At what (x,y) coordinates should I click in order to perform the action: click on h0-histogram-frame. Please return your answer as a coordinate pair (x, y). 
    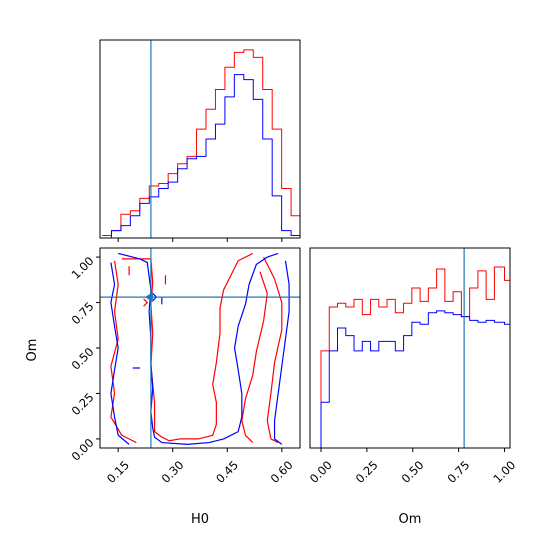
    Looking at the image, I should click on (200, 139).